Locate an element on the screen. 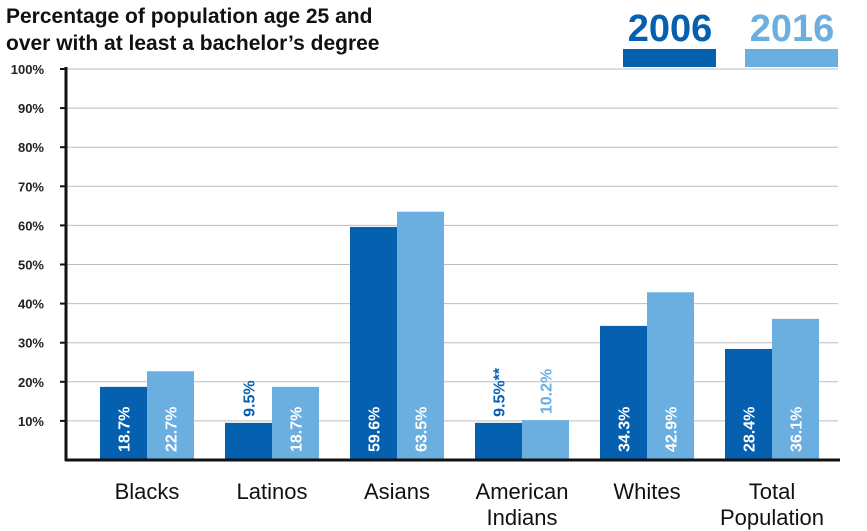 The width and height of the screenshot is (867, 531). y-tick-label: 80% is located at coordinates (31, 147).